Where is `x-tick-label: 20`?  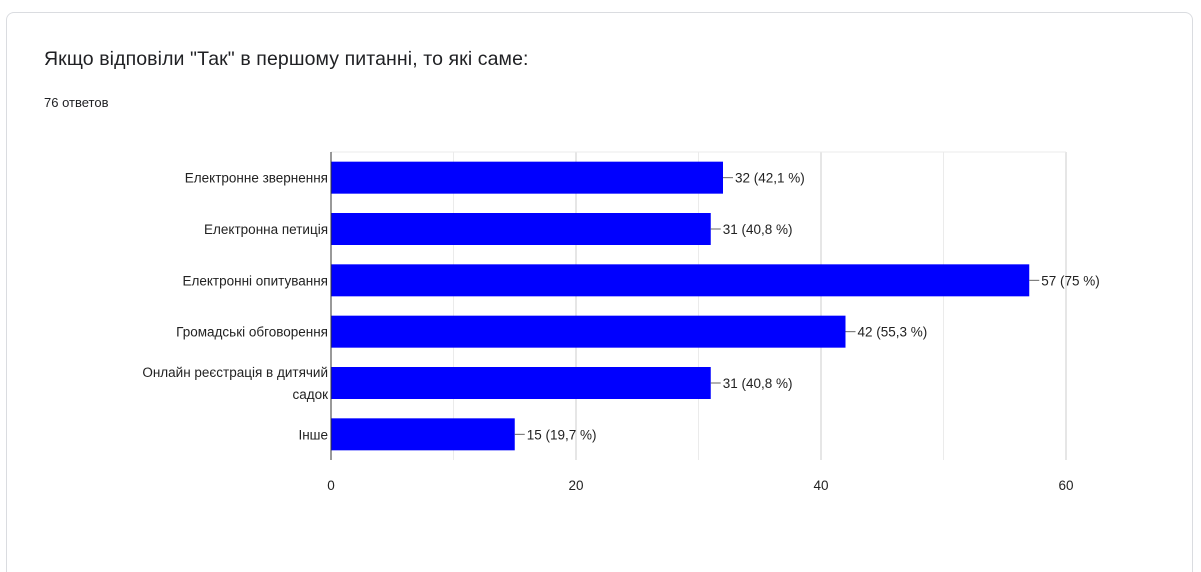 x-tick-label: 20 is located at coordinates (575, 485).